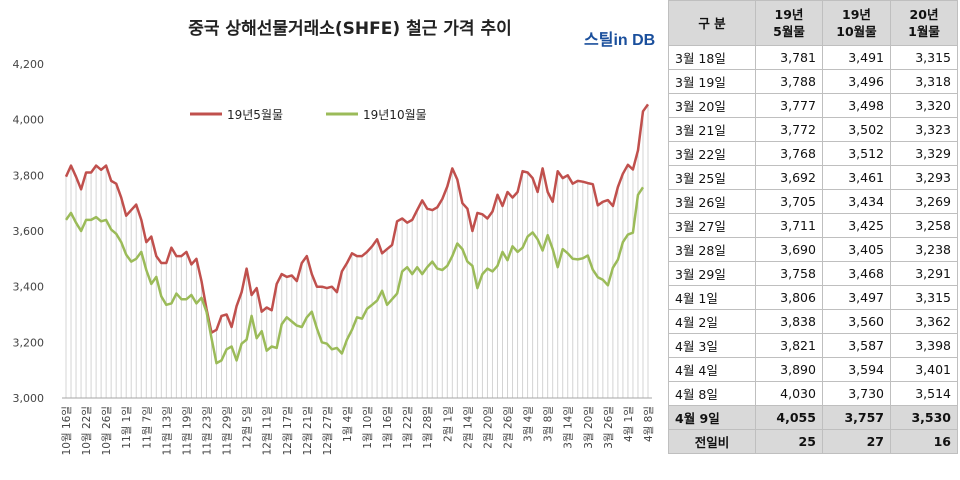 The width and height of the screenshot is (960, 480). What do you see at coordinates (712, 105) in the screenshot?
I see `row-date: 3월 20일` at bounding box center [712, 105].